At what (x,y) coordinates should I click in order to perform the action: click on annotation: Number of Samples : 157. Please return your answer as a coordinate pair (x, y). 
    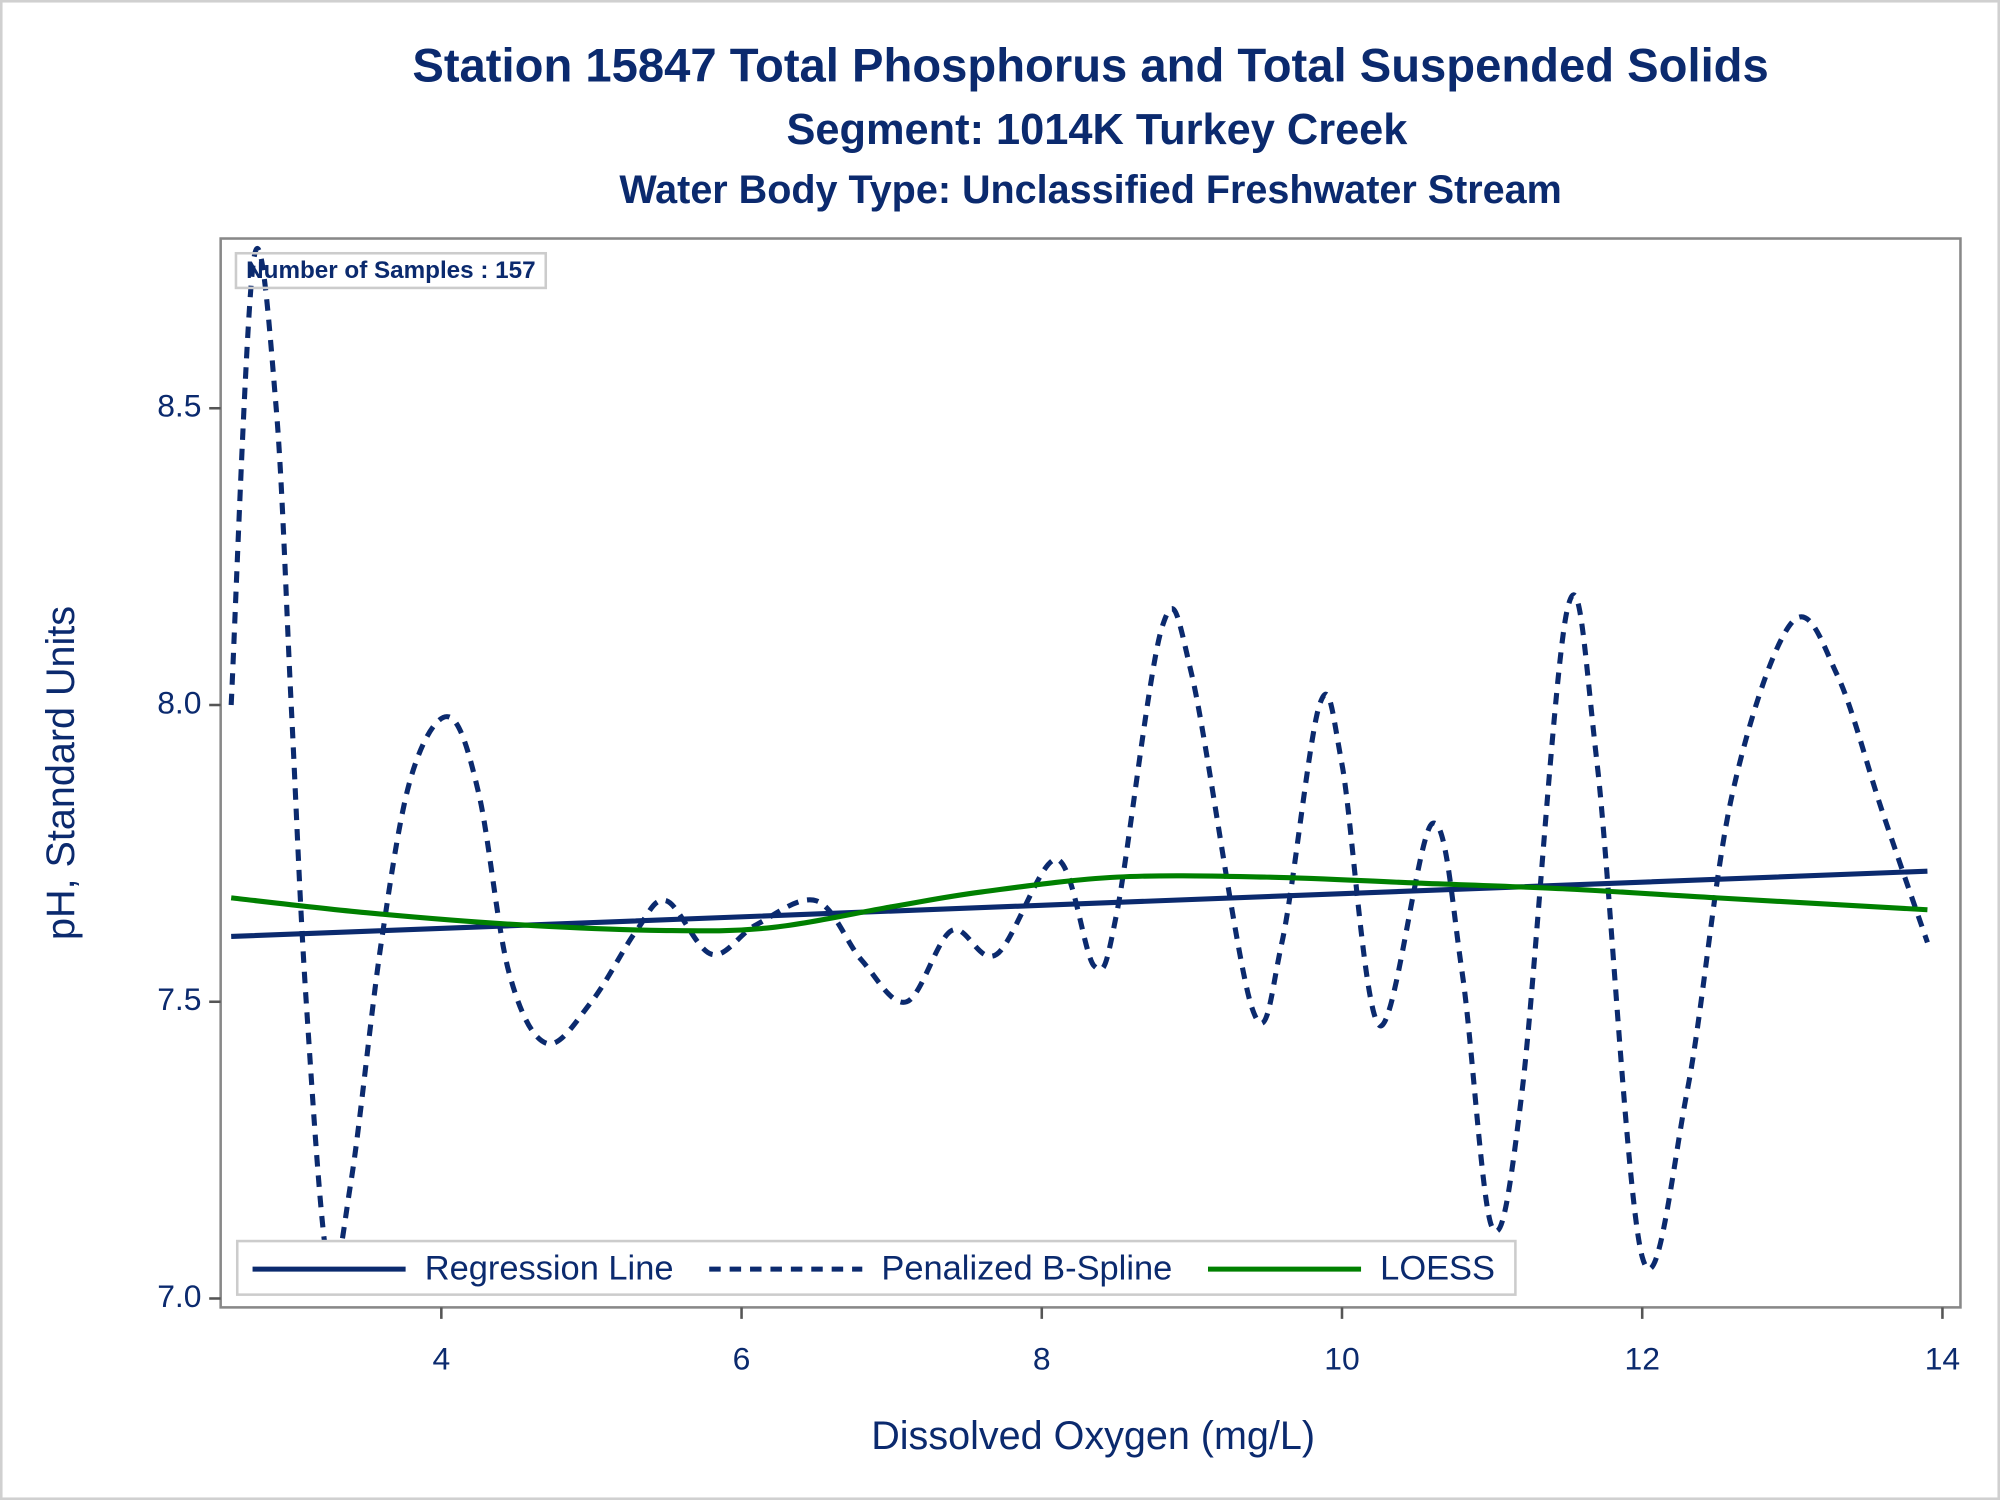
    Looking at the image, I should click on (390, 270).